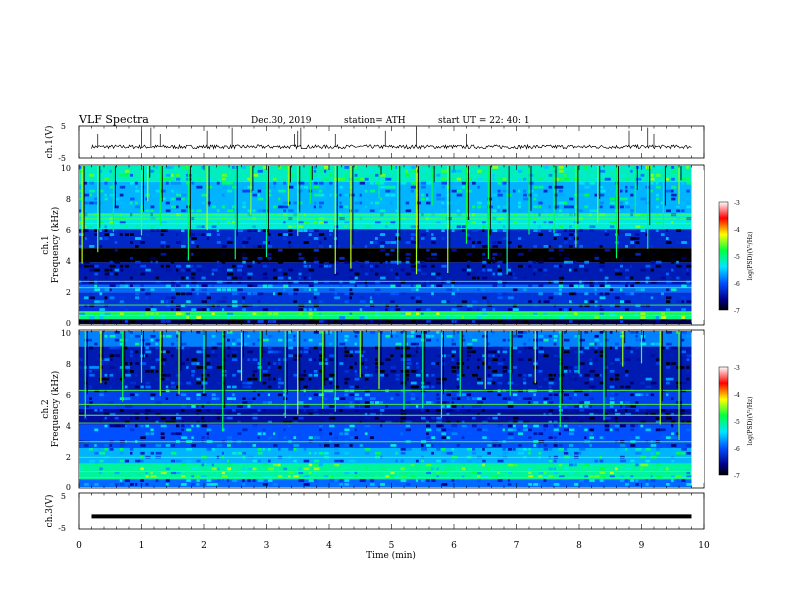 Image resolution: width=792 pixels, height=612 pixels. Describe the element at coordinates (68, 199) in the screenshot. I see `ch1-ytick-8: 8` at that location.